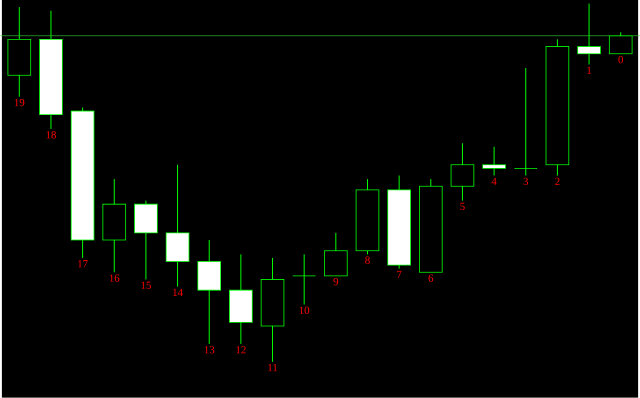 The width and height of the screenshot is (640, 398). I want to click on x-tick-label: 8, so click(367, 260).